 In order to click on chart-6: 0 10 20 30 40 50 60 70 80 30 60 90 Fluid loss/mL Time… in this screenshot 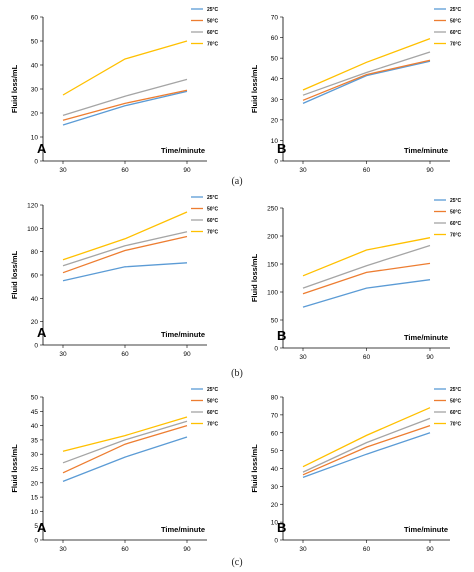, I will do `click(356, 470)`.